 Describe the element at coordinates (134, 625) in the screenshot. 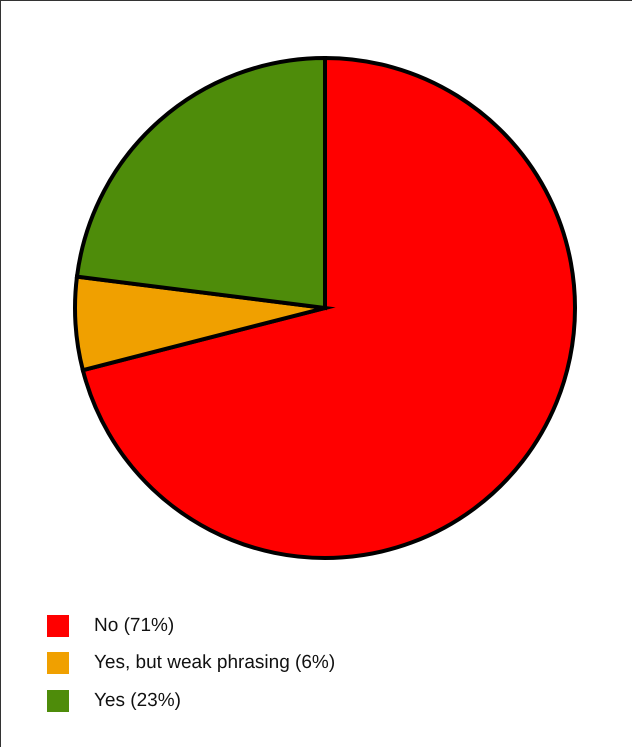

I see `legend-label: No (71%)` at that location.